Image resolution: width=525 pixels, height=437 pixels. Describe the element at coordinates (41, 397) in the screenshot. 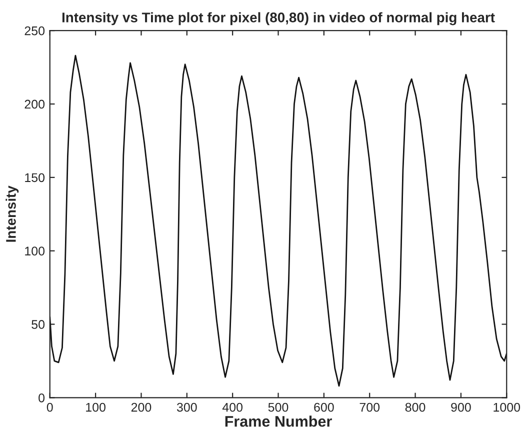

I see `y-tick-label: 0` at that location.